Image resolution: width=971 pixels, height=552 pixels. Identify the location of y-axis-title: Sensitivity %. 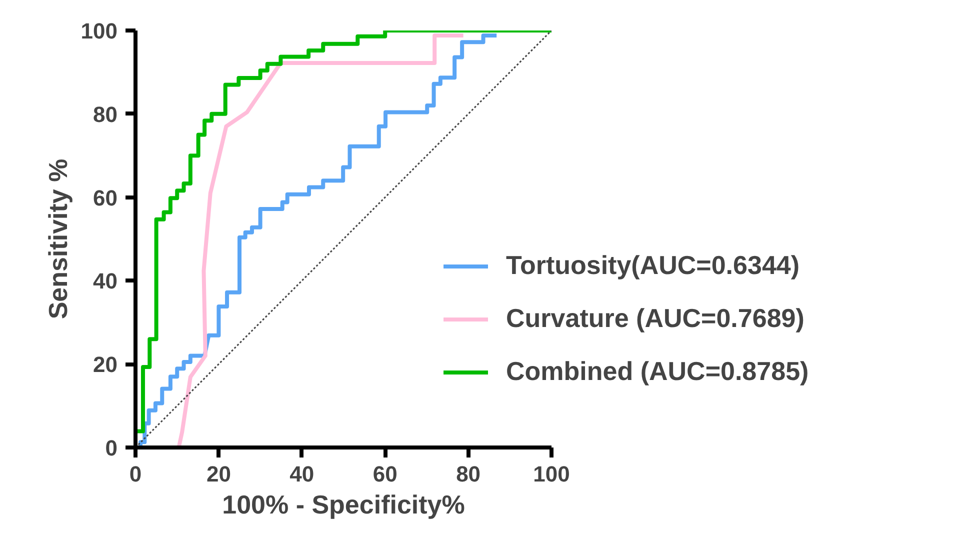
(57, 239).